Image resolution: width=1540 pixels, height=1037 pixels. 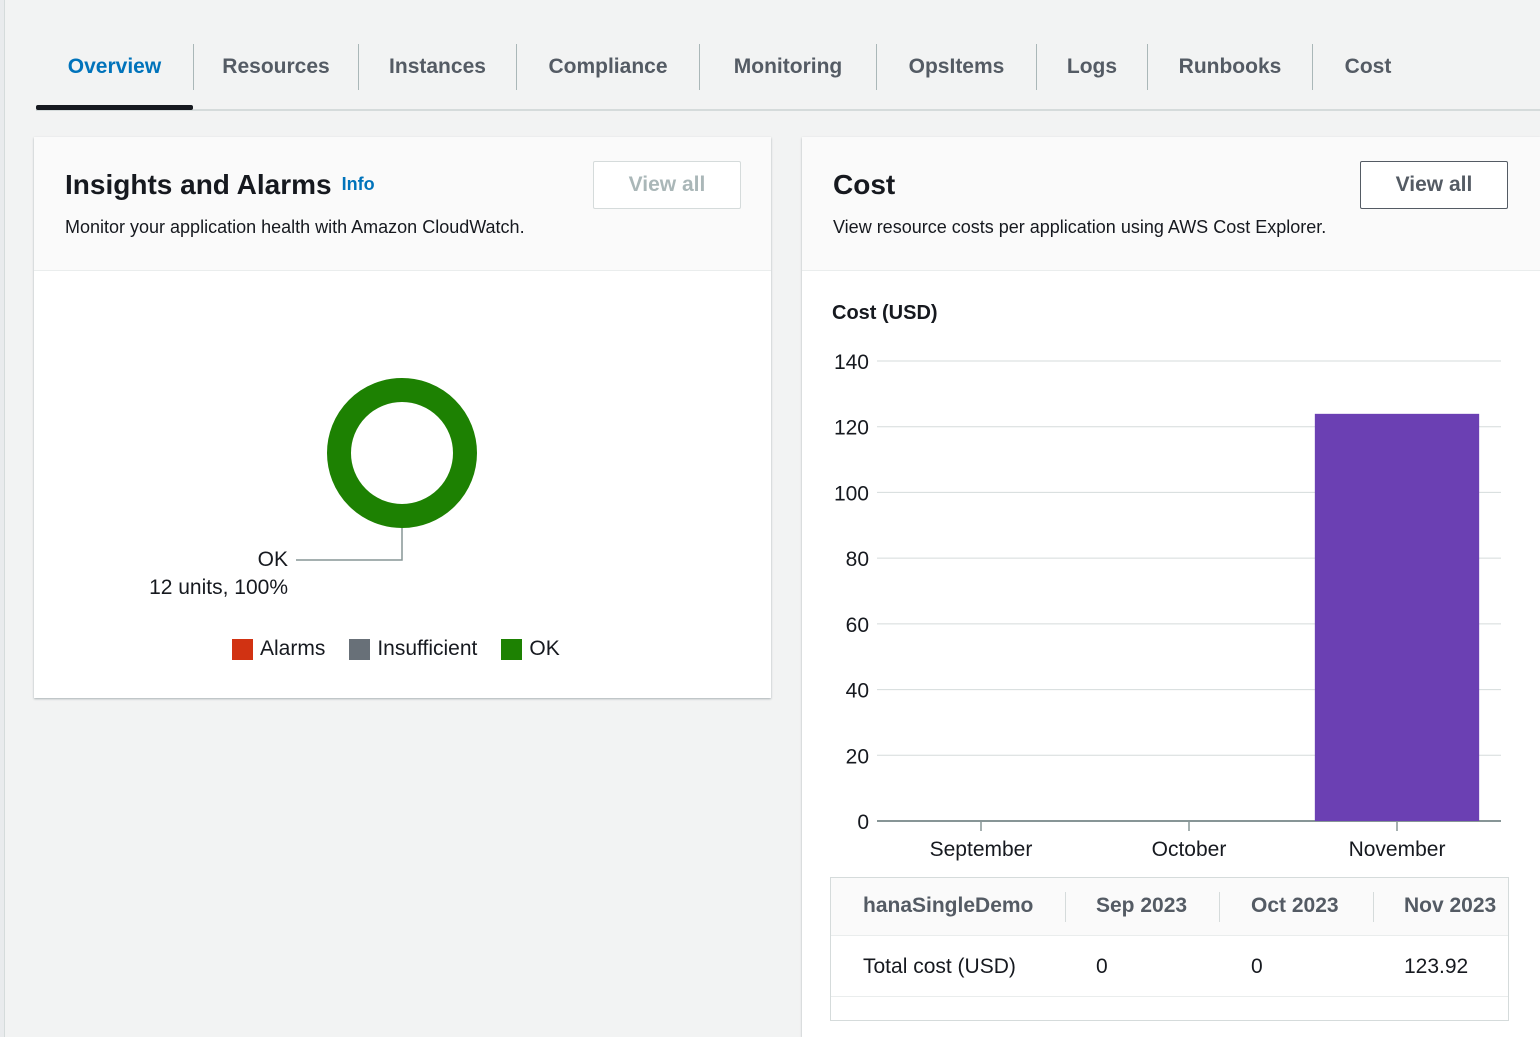 What do you see at coordinates (512, 649) in the screenshot?
I see `legend-swatch-ok` at bounding box center [512, 649].